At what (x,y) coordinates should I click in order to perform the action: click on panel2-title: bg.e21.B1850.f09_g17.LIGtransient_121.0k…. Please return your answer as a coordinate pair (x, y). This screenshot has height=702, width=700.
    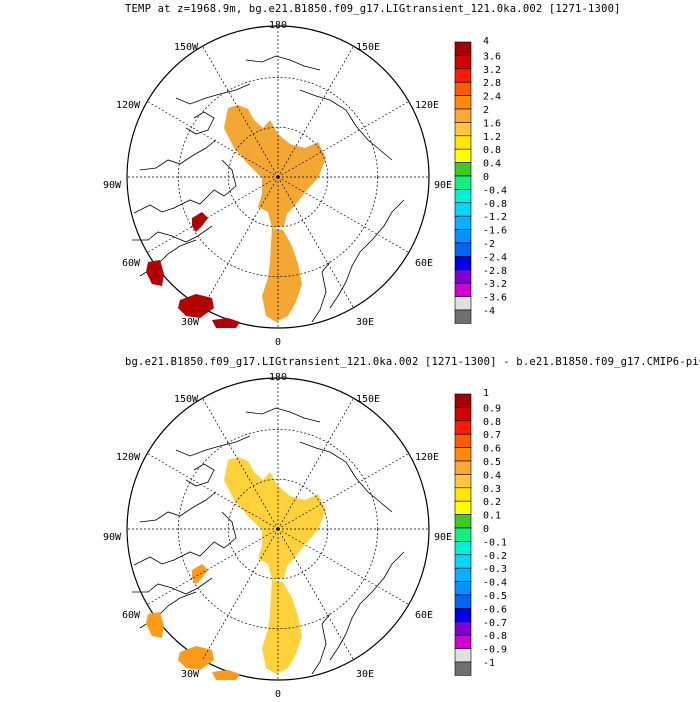
    Looking at the image, I should click on (412, 362).